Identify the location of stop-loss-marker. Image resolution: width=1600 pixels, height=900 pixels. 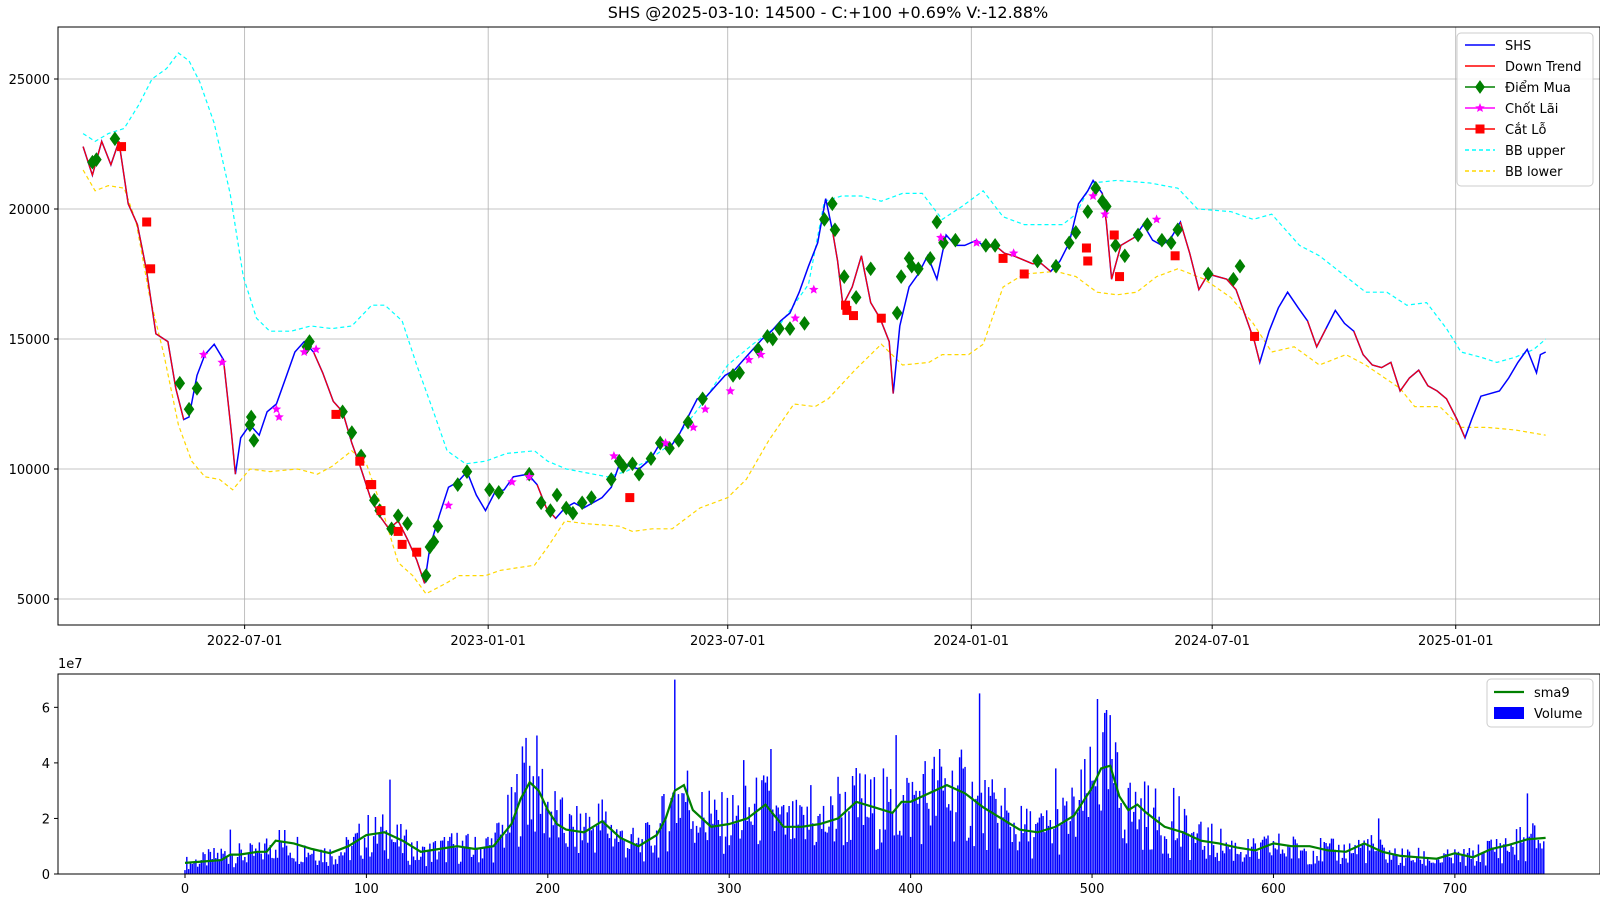
(402, 544).